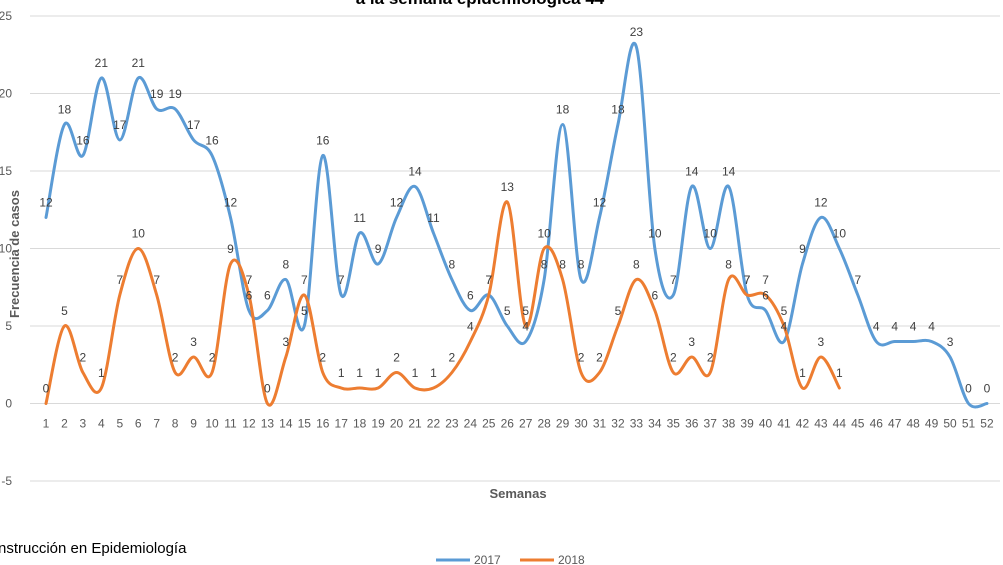  What do you see at coordinates (156, 424) in the screenshot?
I see `x-tick-label: 7` at bounding box center [156, 424].